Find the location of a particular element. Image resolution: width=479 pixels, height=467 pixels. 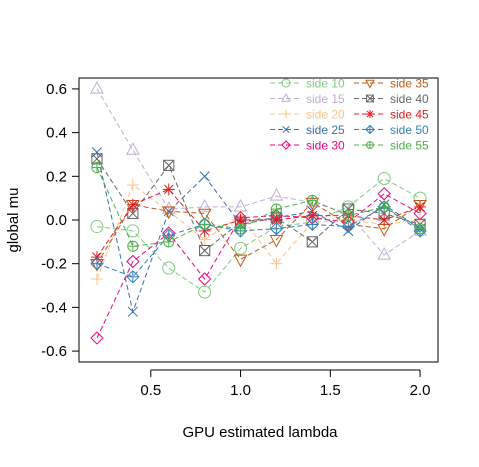

x-axis-label: GPU estimated lambda is located at coordinates (260, 432).